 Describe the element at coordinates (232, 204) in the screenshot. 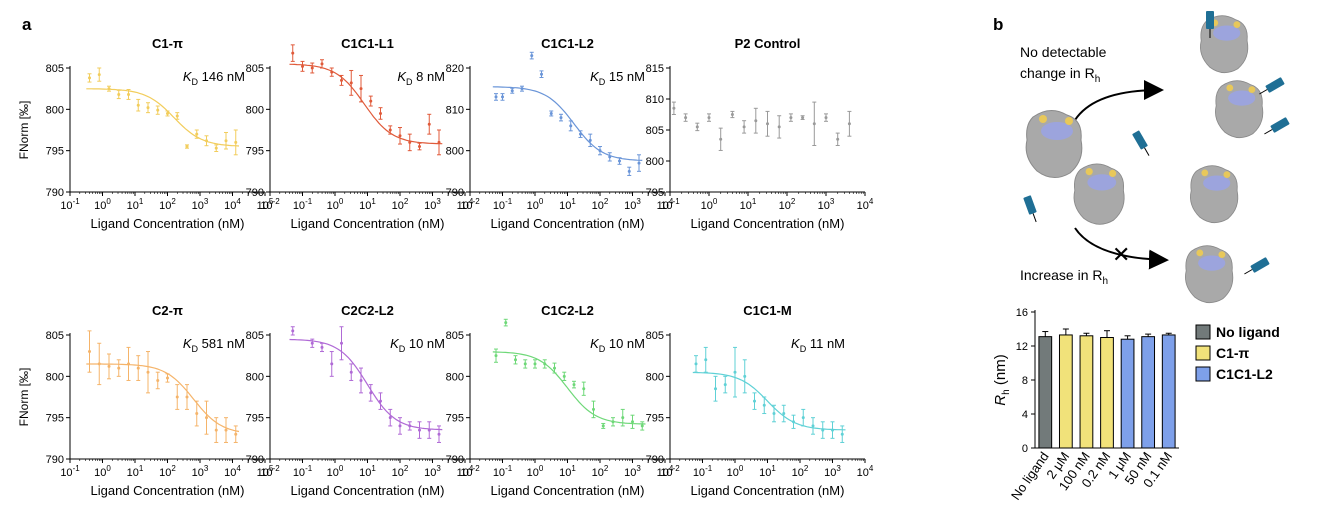

I see `x-tick-label: 10⁴` at that location.